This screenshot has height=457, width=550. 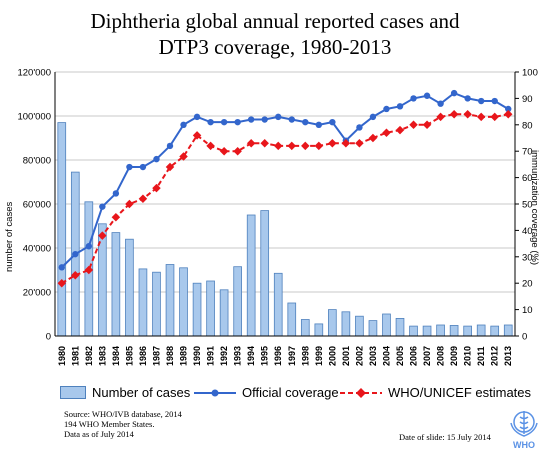 What do you see at coordinates (37, 205) in the screenshot?
I see `y-left-tick-label: 60'000` at bounding box center [37, 205].